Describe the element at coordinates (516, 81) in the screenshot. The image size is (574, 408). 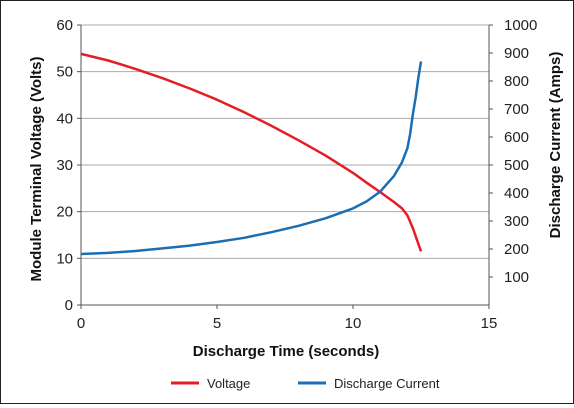
I see `right-tick-label: 800` at that location.